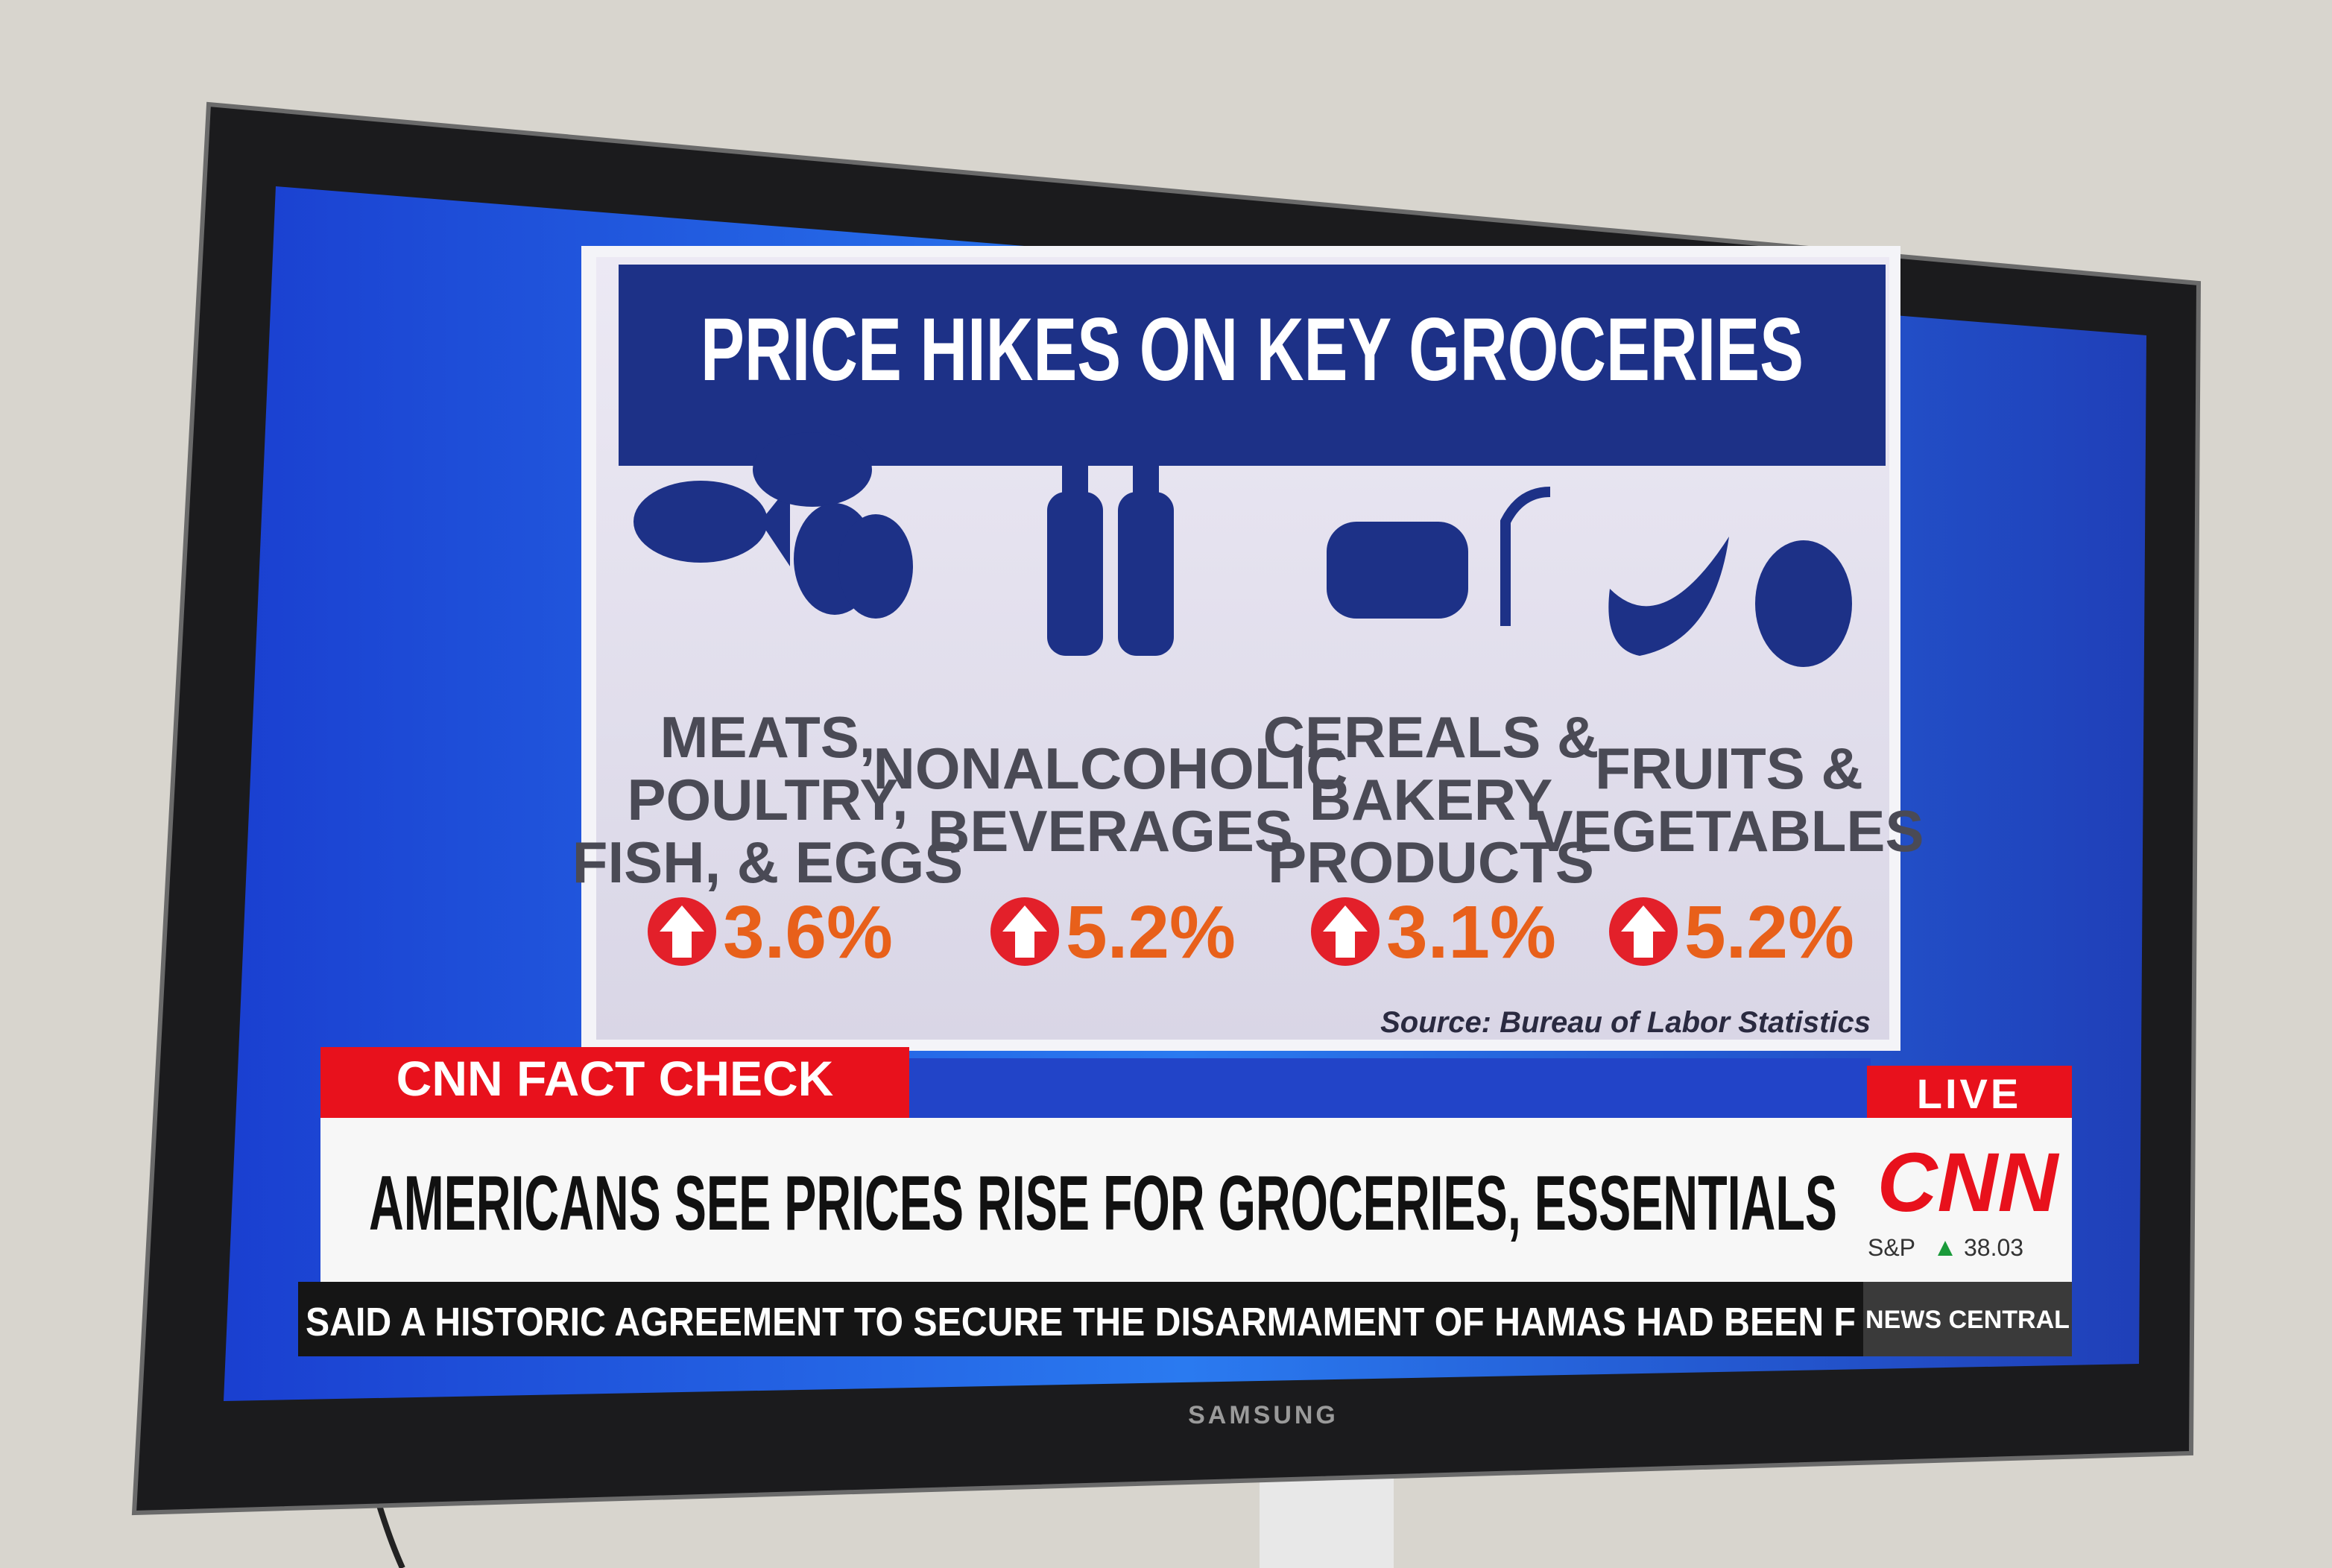  I want to click on item-label: MEATS,, so click(768, 737).